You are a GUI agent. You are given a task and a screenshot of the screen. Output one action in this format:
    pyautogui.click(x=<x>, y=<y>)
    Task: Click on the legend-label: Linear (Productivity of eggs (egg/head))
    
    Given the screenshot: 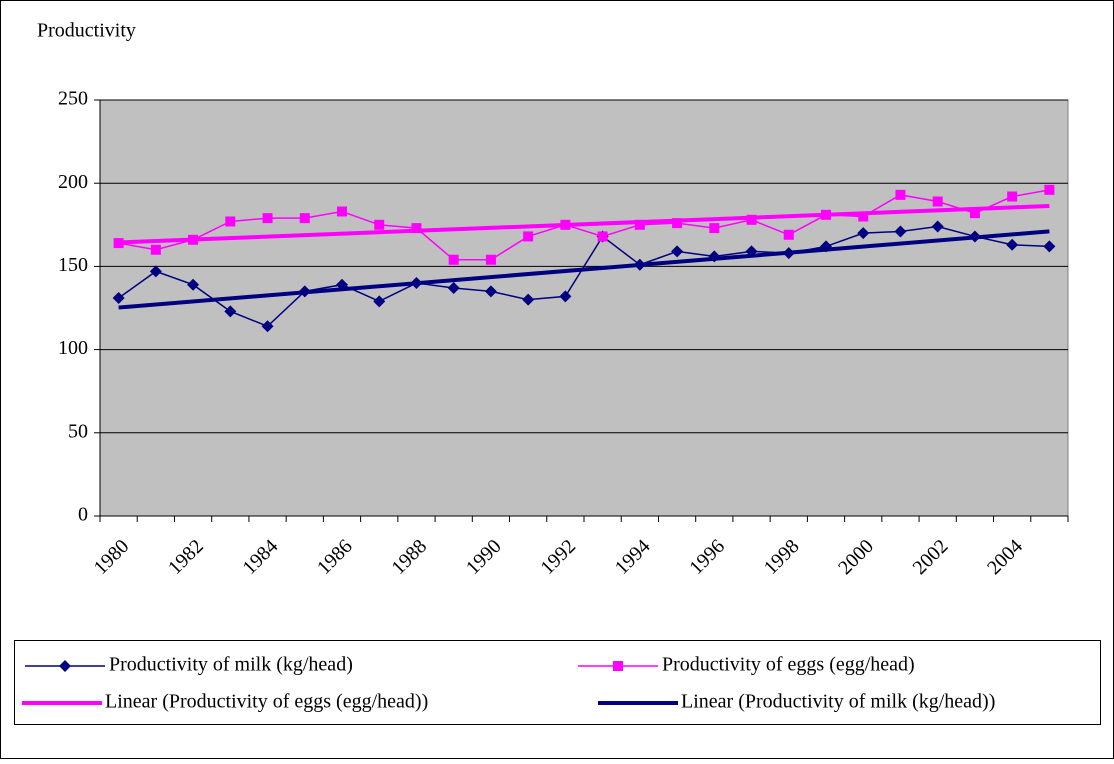 What is the action you would take?
    pyautogui.click(x=266, y=702)
    